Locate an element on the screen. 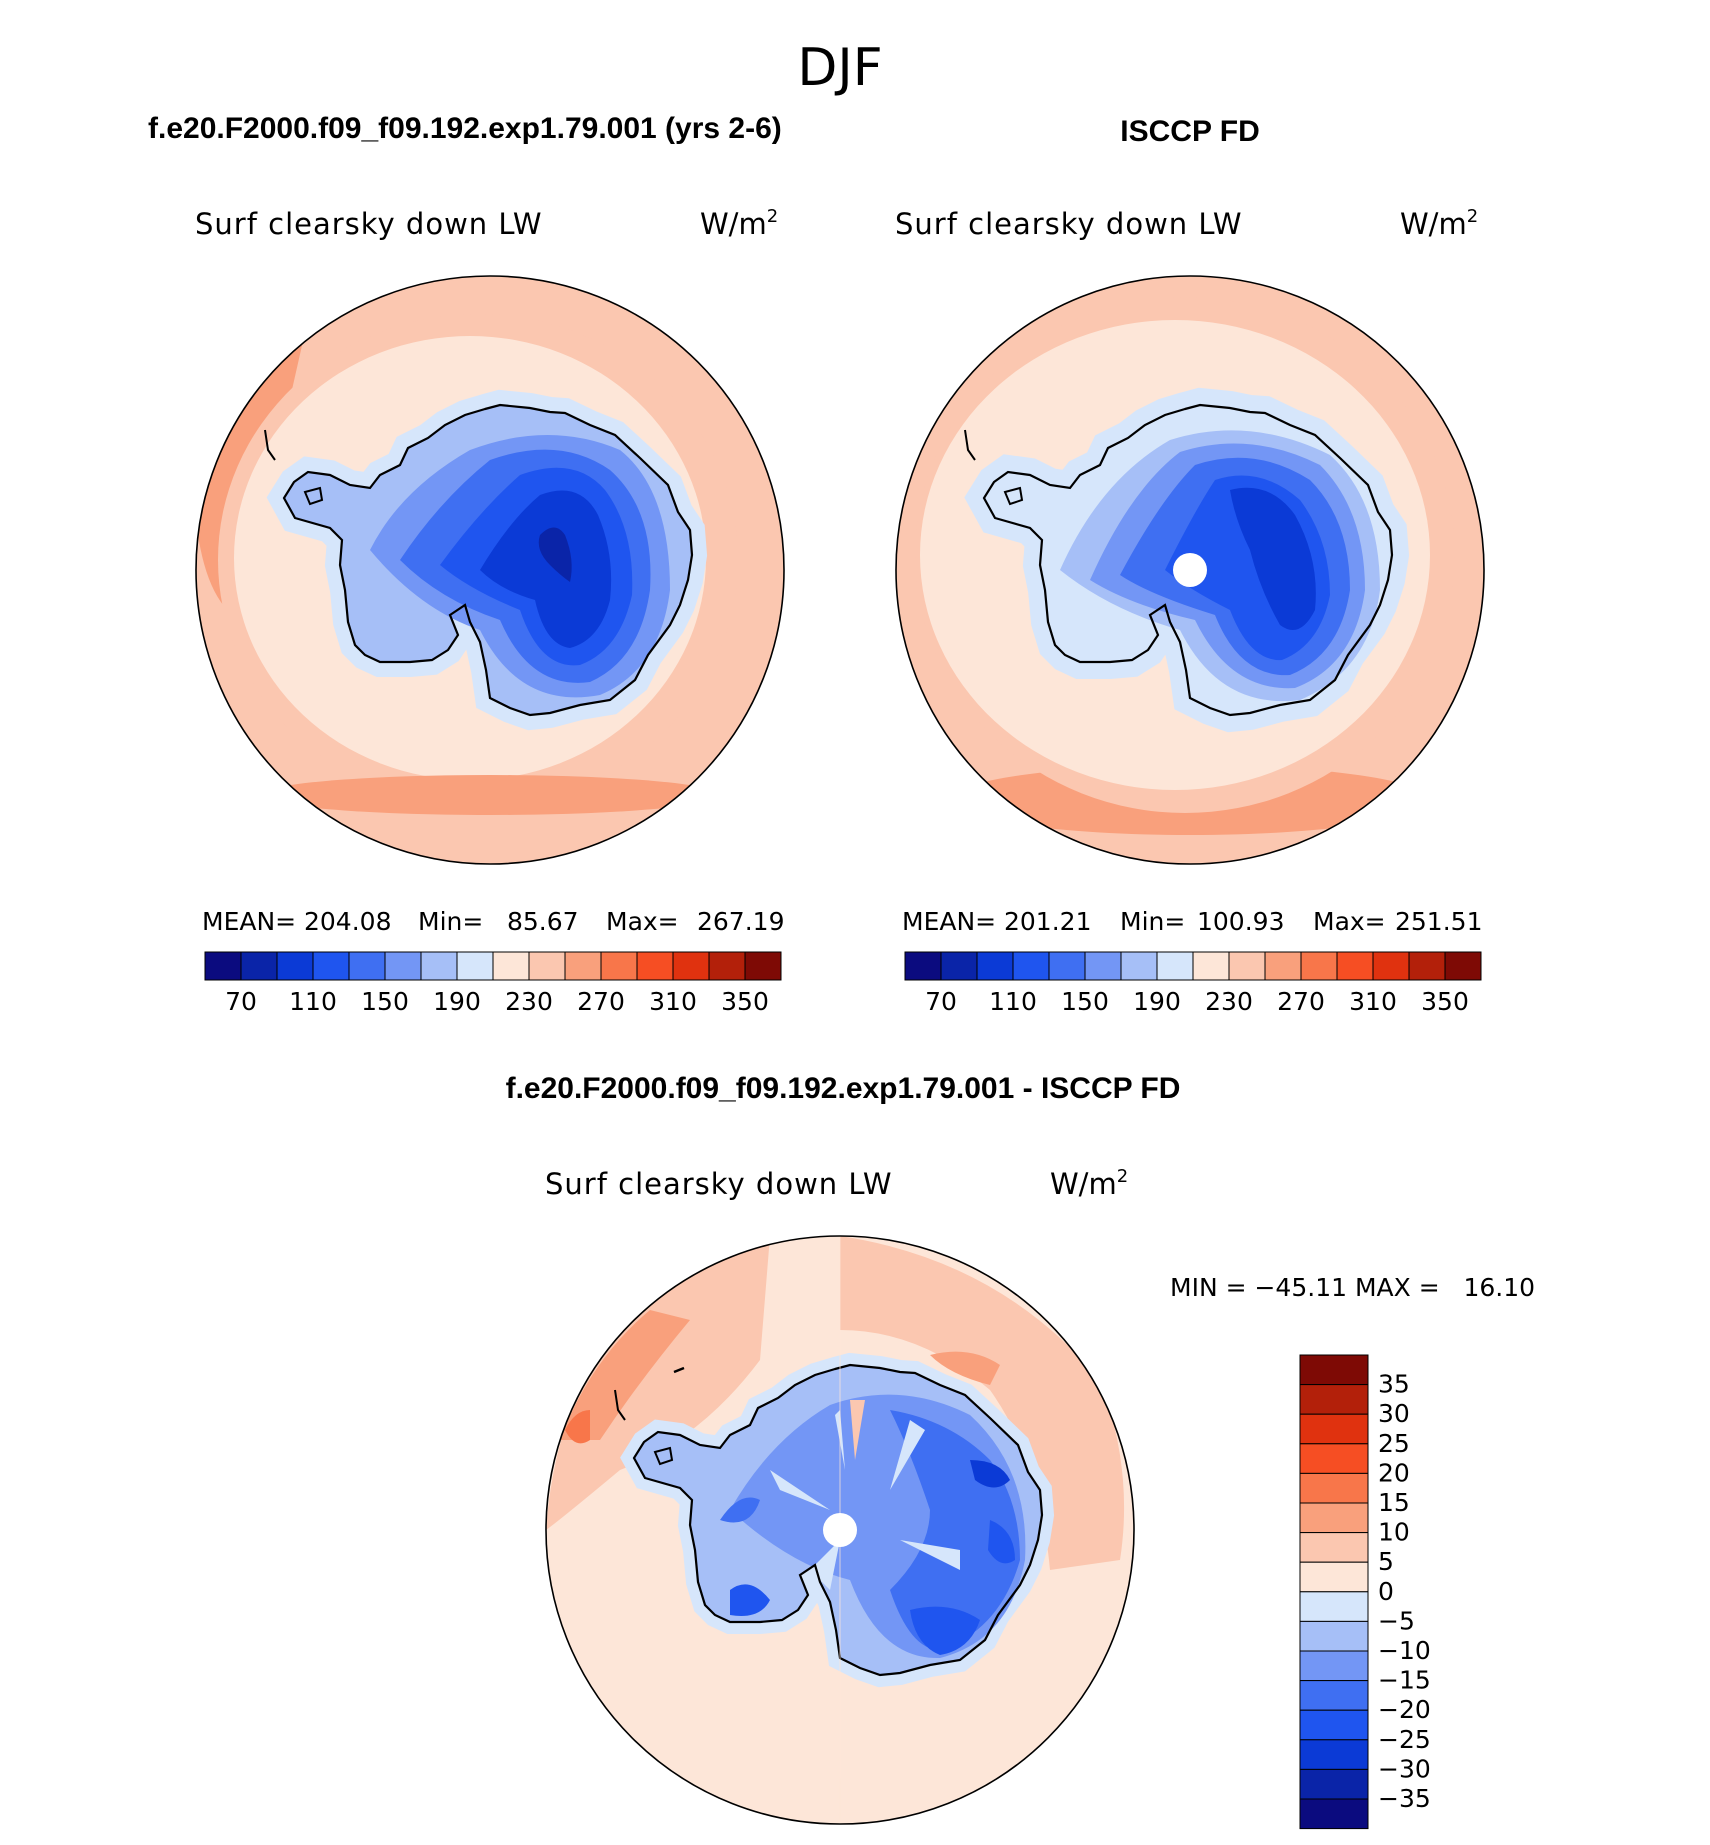  colorbar-tick-label: −10 is located at coordinates (1404, 1650).